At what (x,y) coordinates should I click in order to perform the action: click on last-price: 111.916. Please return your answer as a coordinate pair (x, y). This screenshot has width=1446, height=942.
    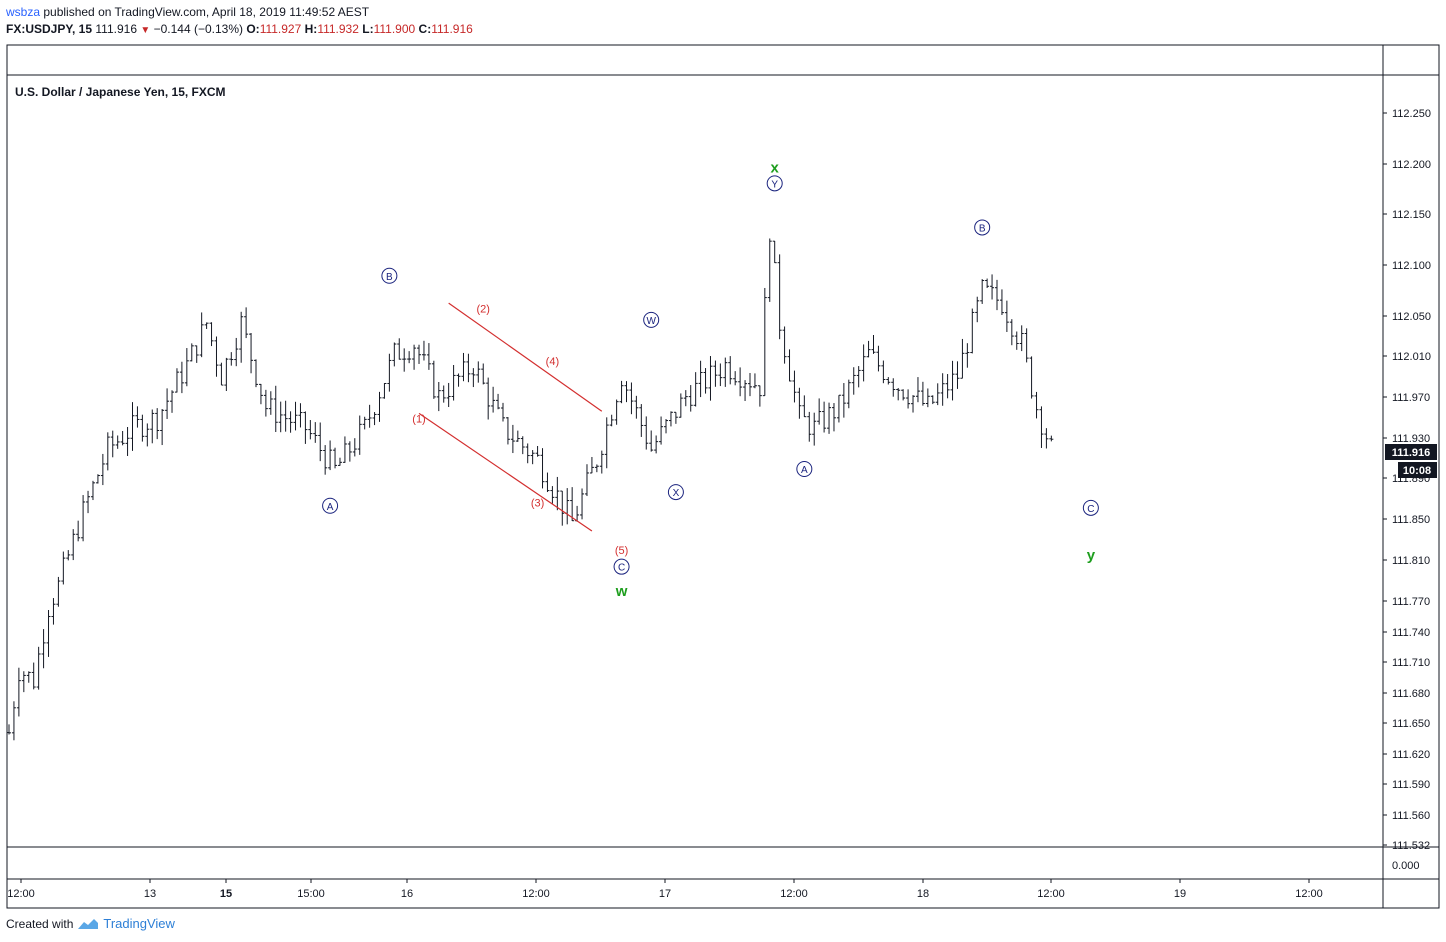
    Looking at the image, I should click on (116, 29).